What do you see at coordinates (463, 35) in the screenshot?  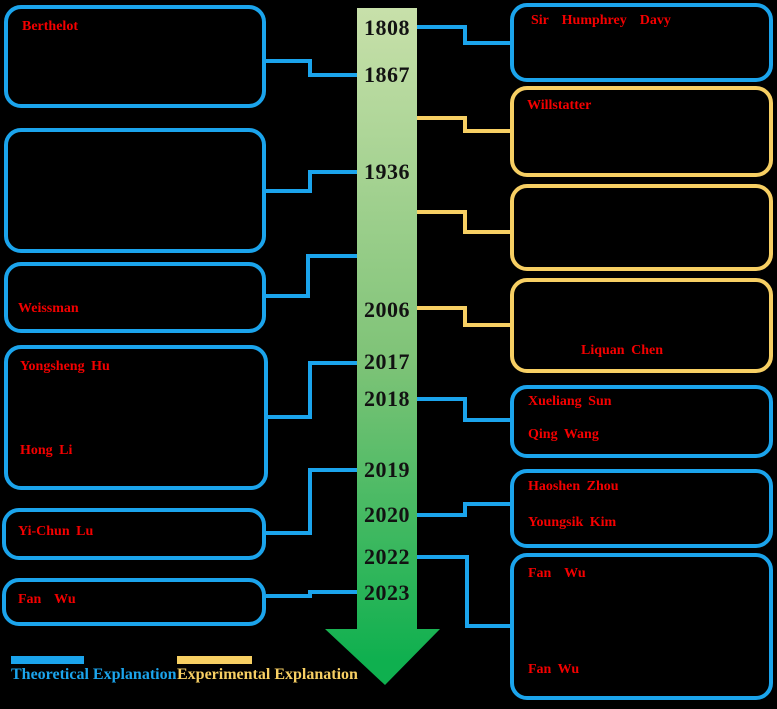 I see `connector-1808-davy` at bounding box center [463, 35].